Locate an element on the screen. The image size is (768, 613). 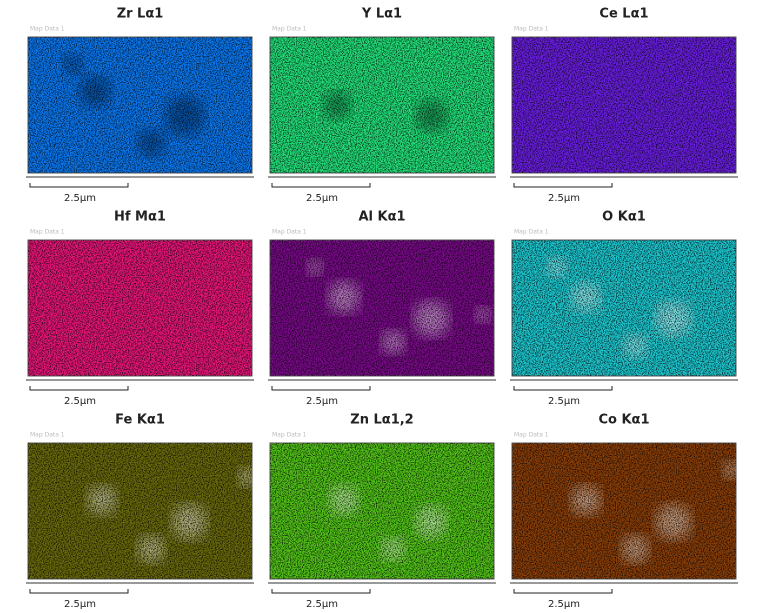
map-title: Hf Mα1 is located at coordinates (140, 217).